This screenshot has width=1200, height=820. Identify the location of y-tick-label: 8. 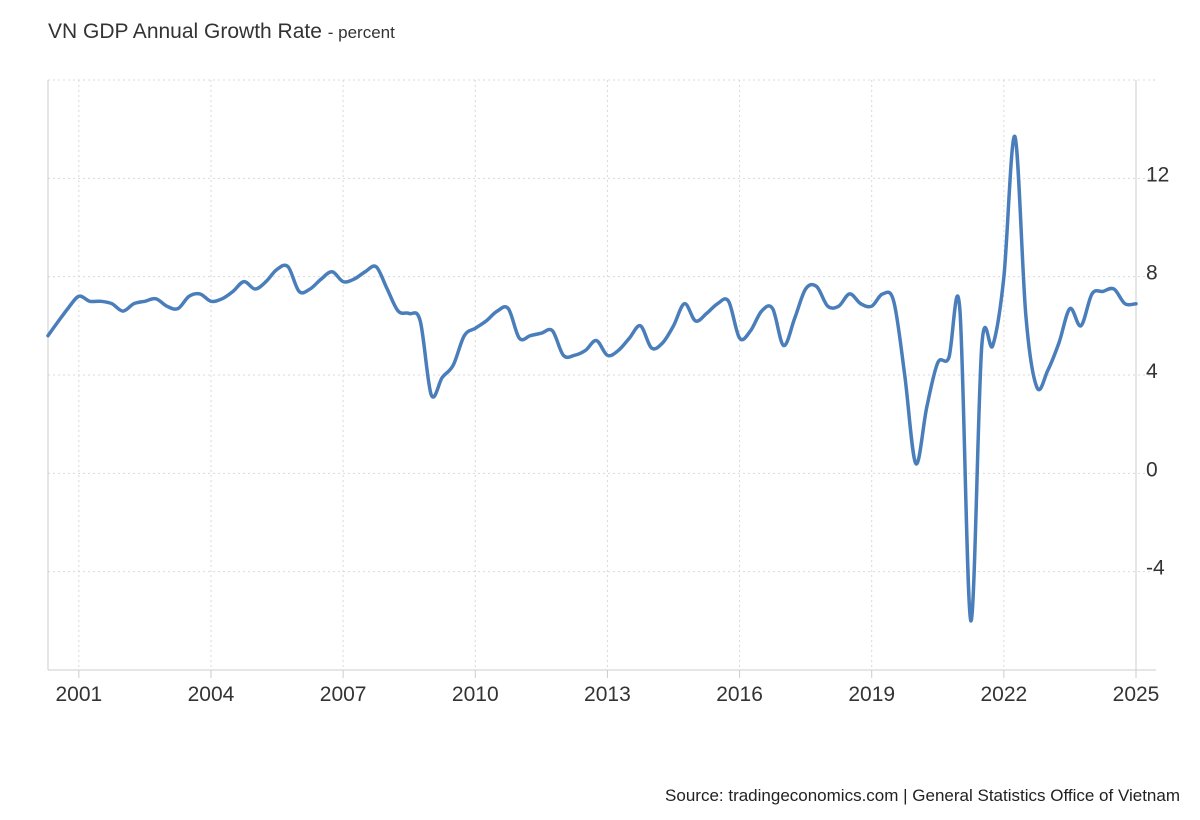
(1152, 273).